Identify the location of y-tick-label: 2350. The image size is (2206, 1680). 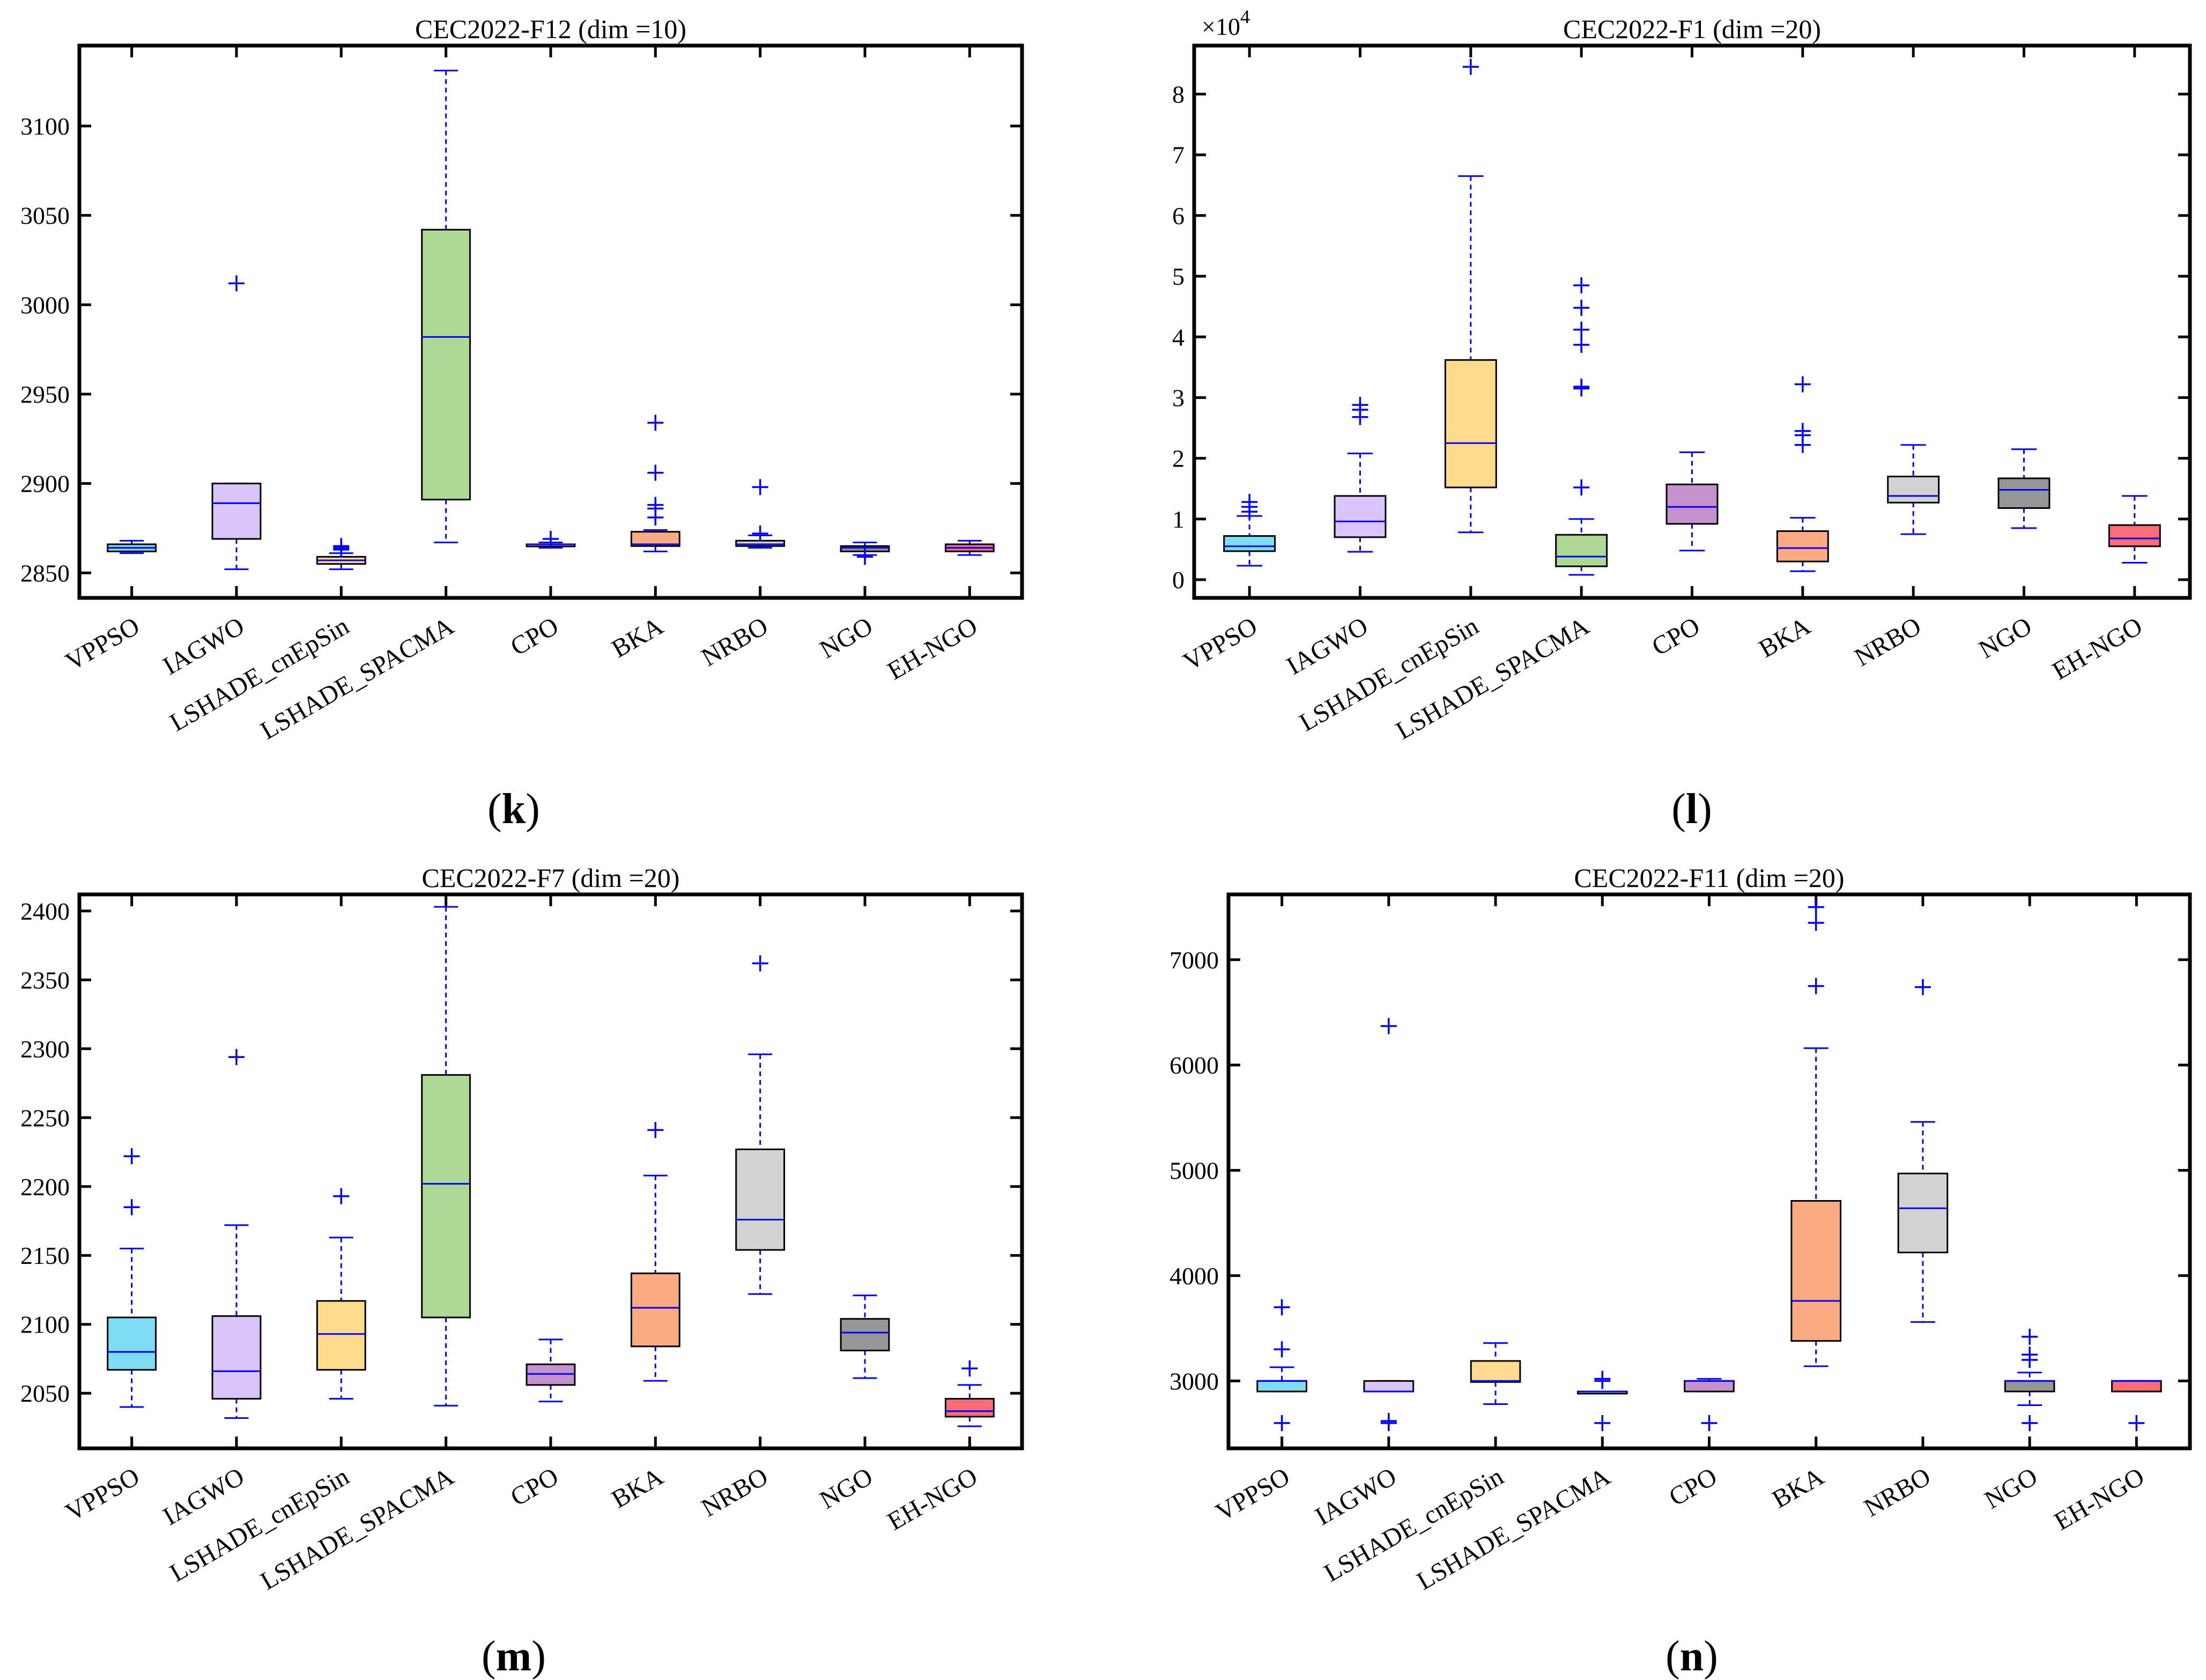
(45, 980).